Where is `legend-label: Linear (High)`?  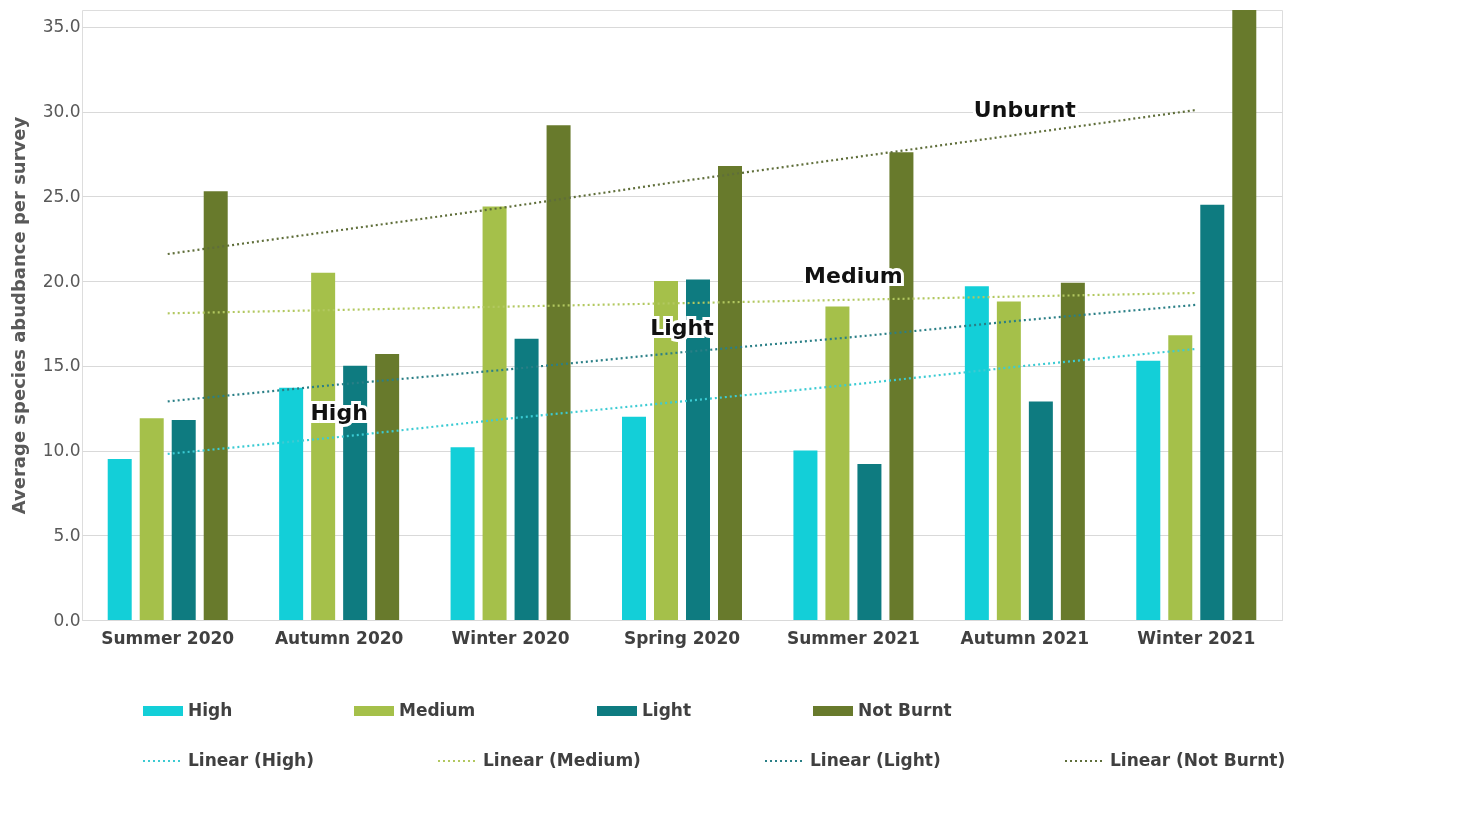
legend-label: Linear (High) is located at coordinates (251, 760).